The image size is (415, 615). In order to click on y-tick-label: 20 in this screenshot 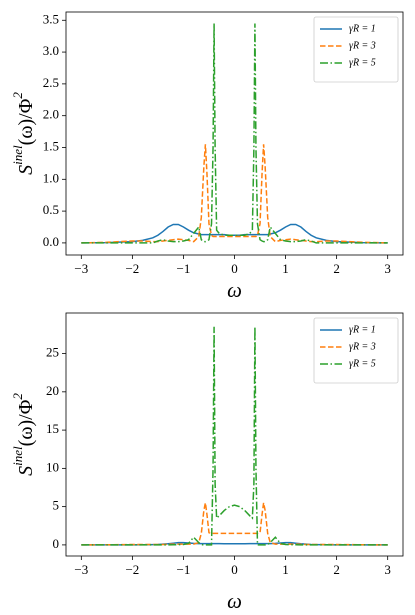, I will do `click(52, 390)`.